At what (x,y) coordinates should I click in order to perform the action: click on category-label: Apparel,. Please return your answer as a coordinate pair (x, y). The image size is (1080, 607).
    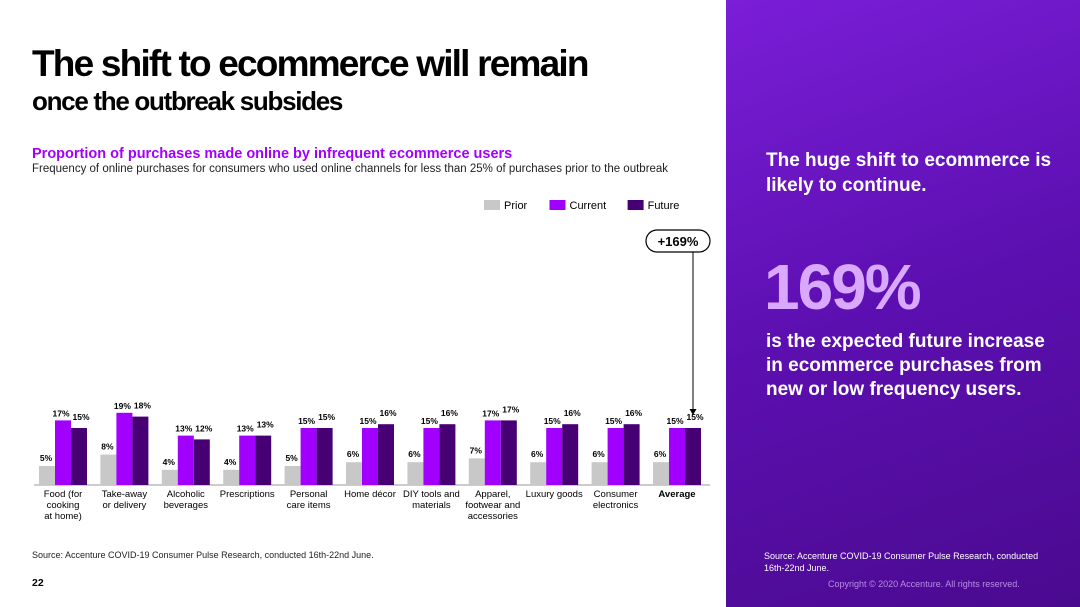
    Looking at the image, I should click on (492, 494).